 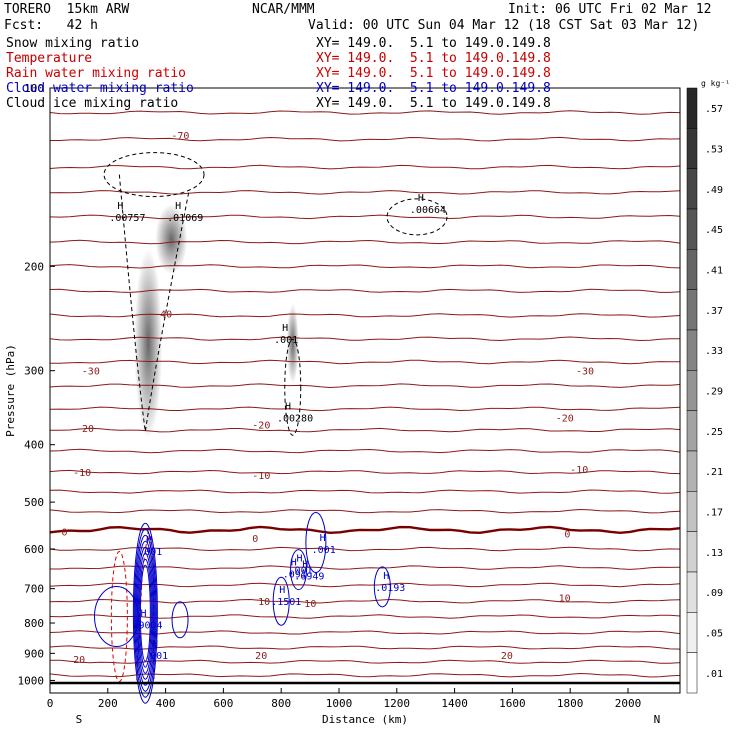 I want to click on zero-isotherm, so click(x=365, y=530).